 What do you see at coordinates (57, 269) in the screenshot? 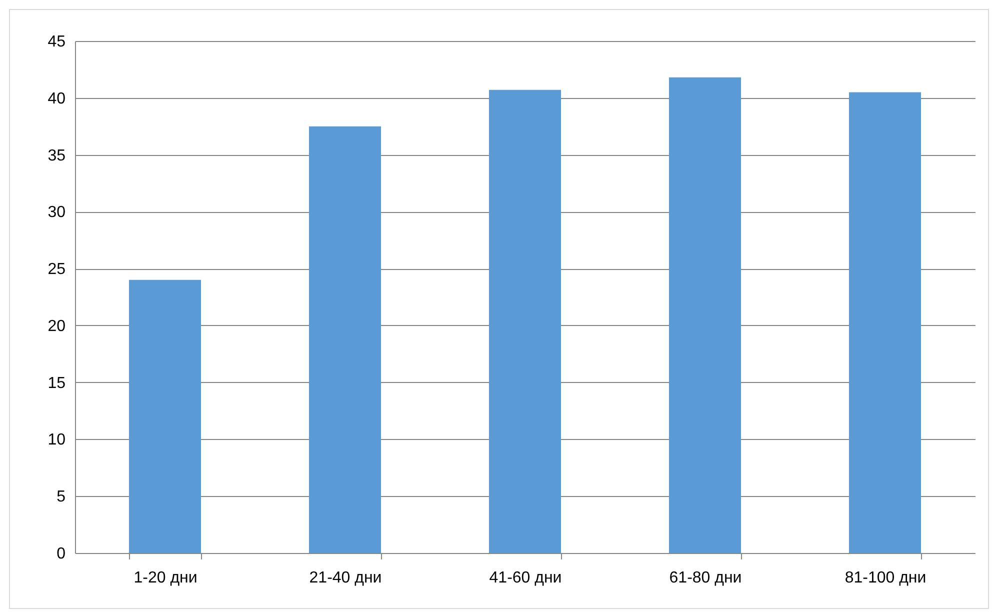
I see `y-tick-label: 25` at bounding box center [57, 269].